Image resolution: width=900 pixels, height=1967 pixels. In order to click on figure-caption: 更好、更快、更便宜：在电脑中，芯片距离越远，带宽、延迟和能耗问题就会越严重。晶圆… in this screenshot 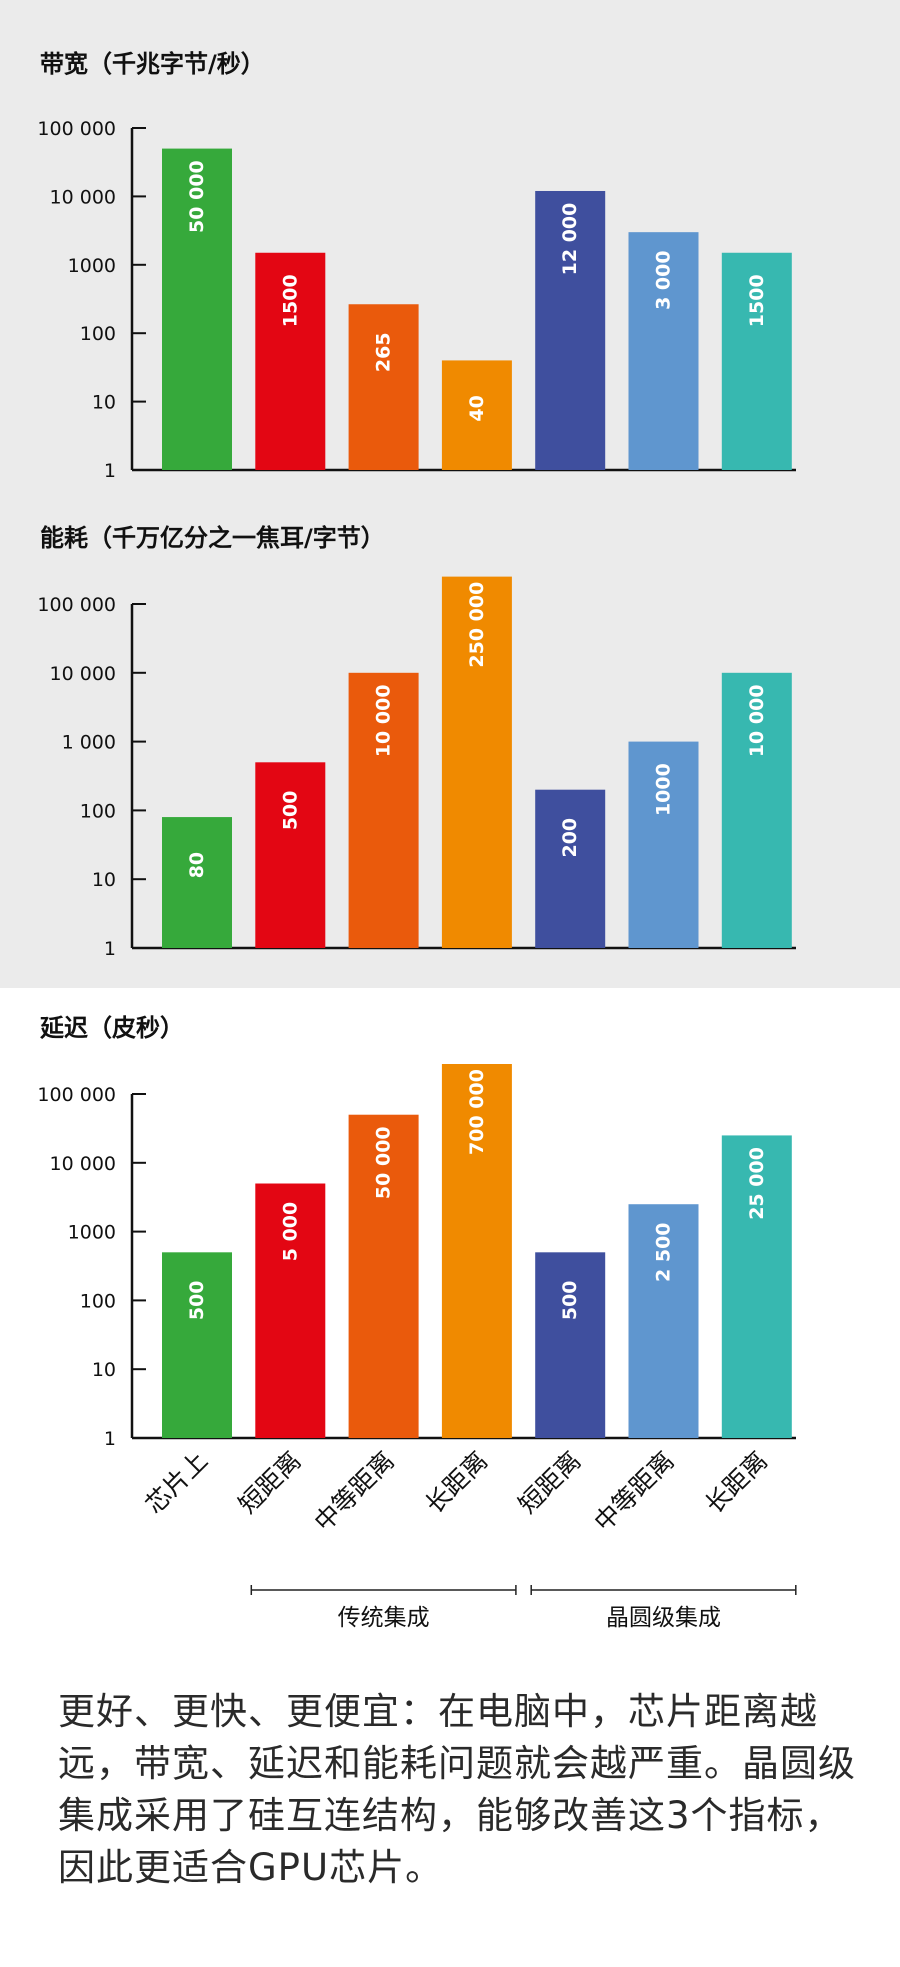, I will do `click(457, 1789)`.